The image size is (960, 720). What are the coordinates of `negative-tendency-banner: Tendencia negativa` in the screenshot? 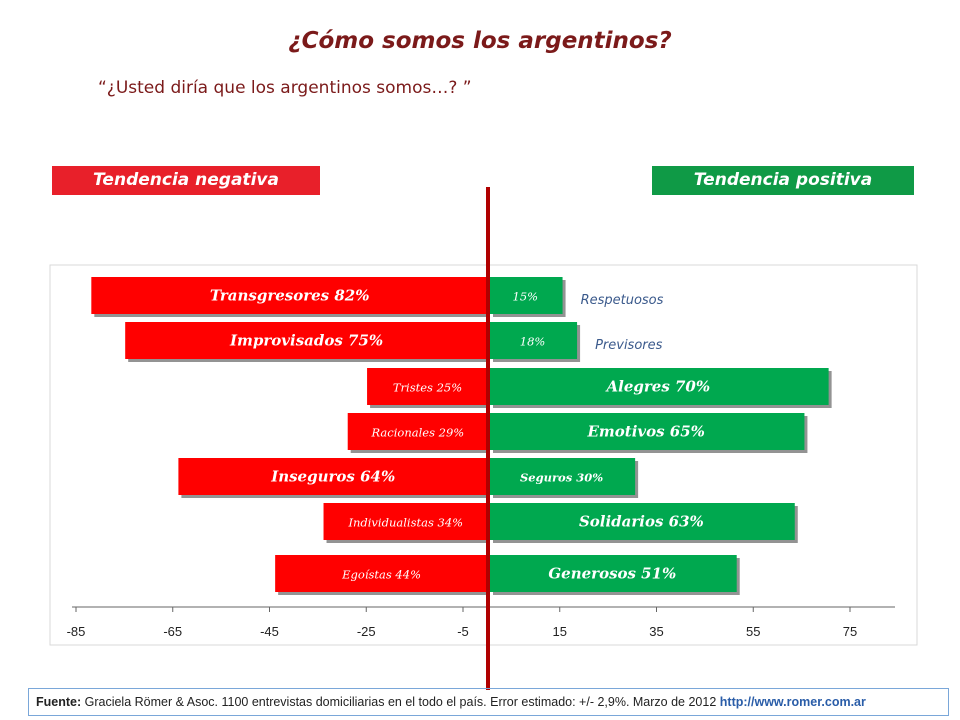 It's located at (186, 180).